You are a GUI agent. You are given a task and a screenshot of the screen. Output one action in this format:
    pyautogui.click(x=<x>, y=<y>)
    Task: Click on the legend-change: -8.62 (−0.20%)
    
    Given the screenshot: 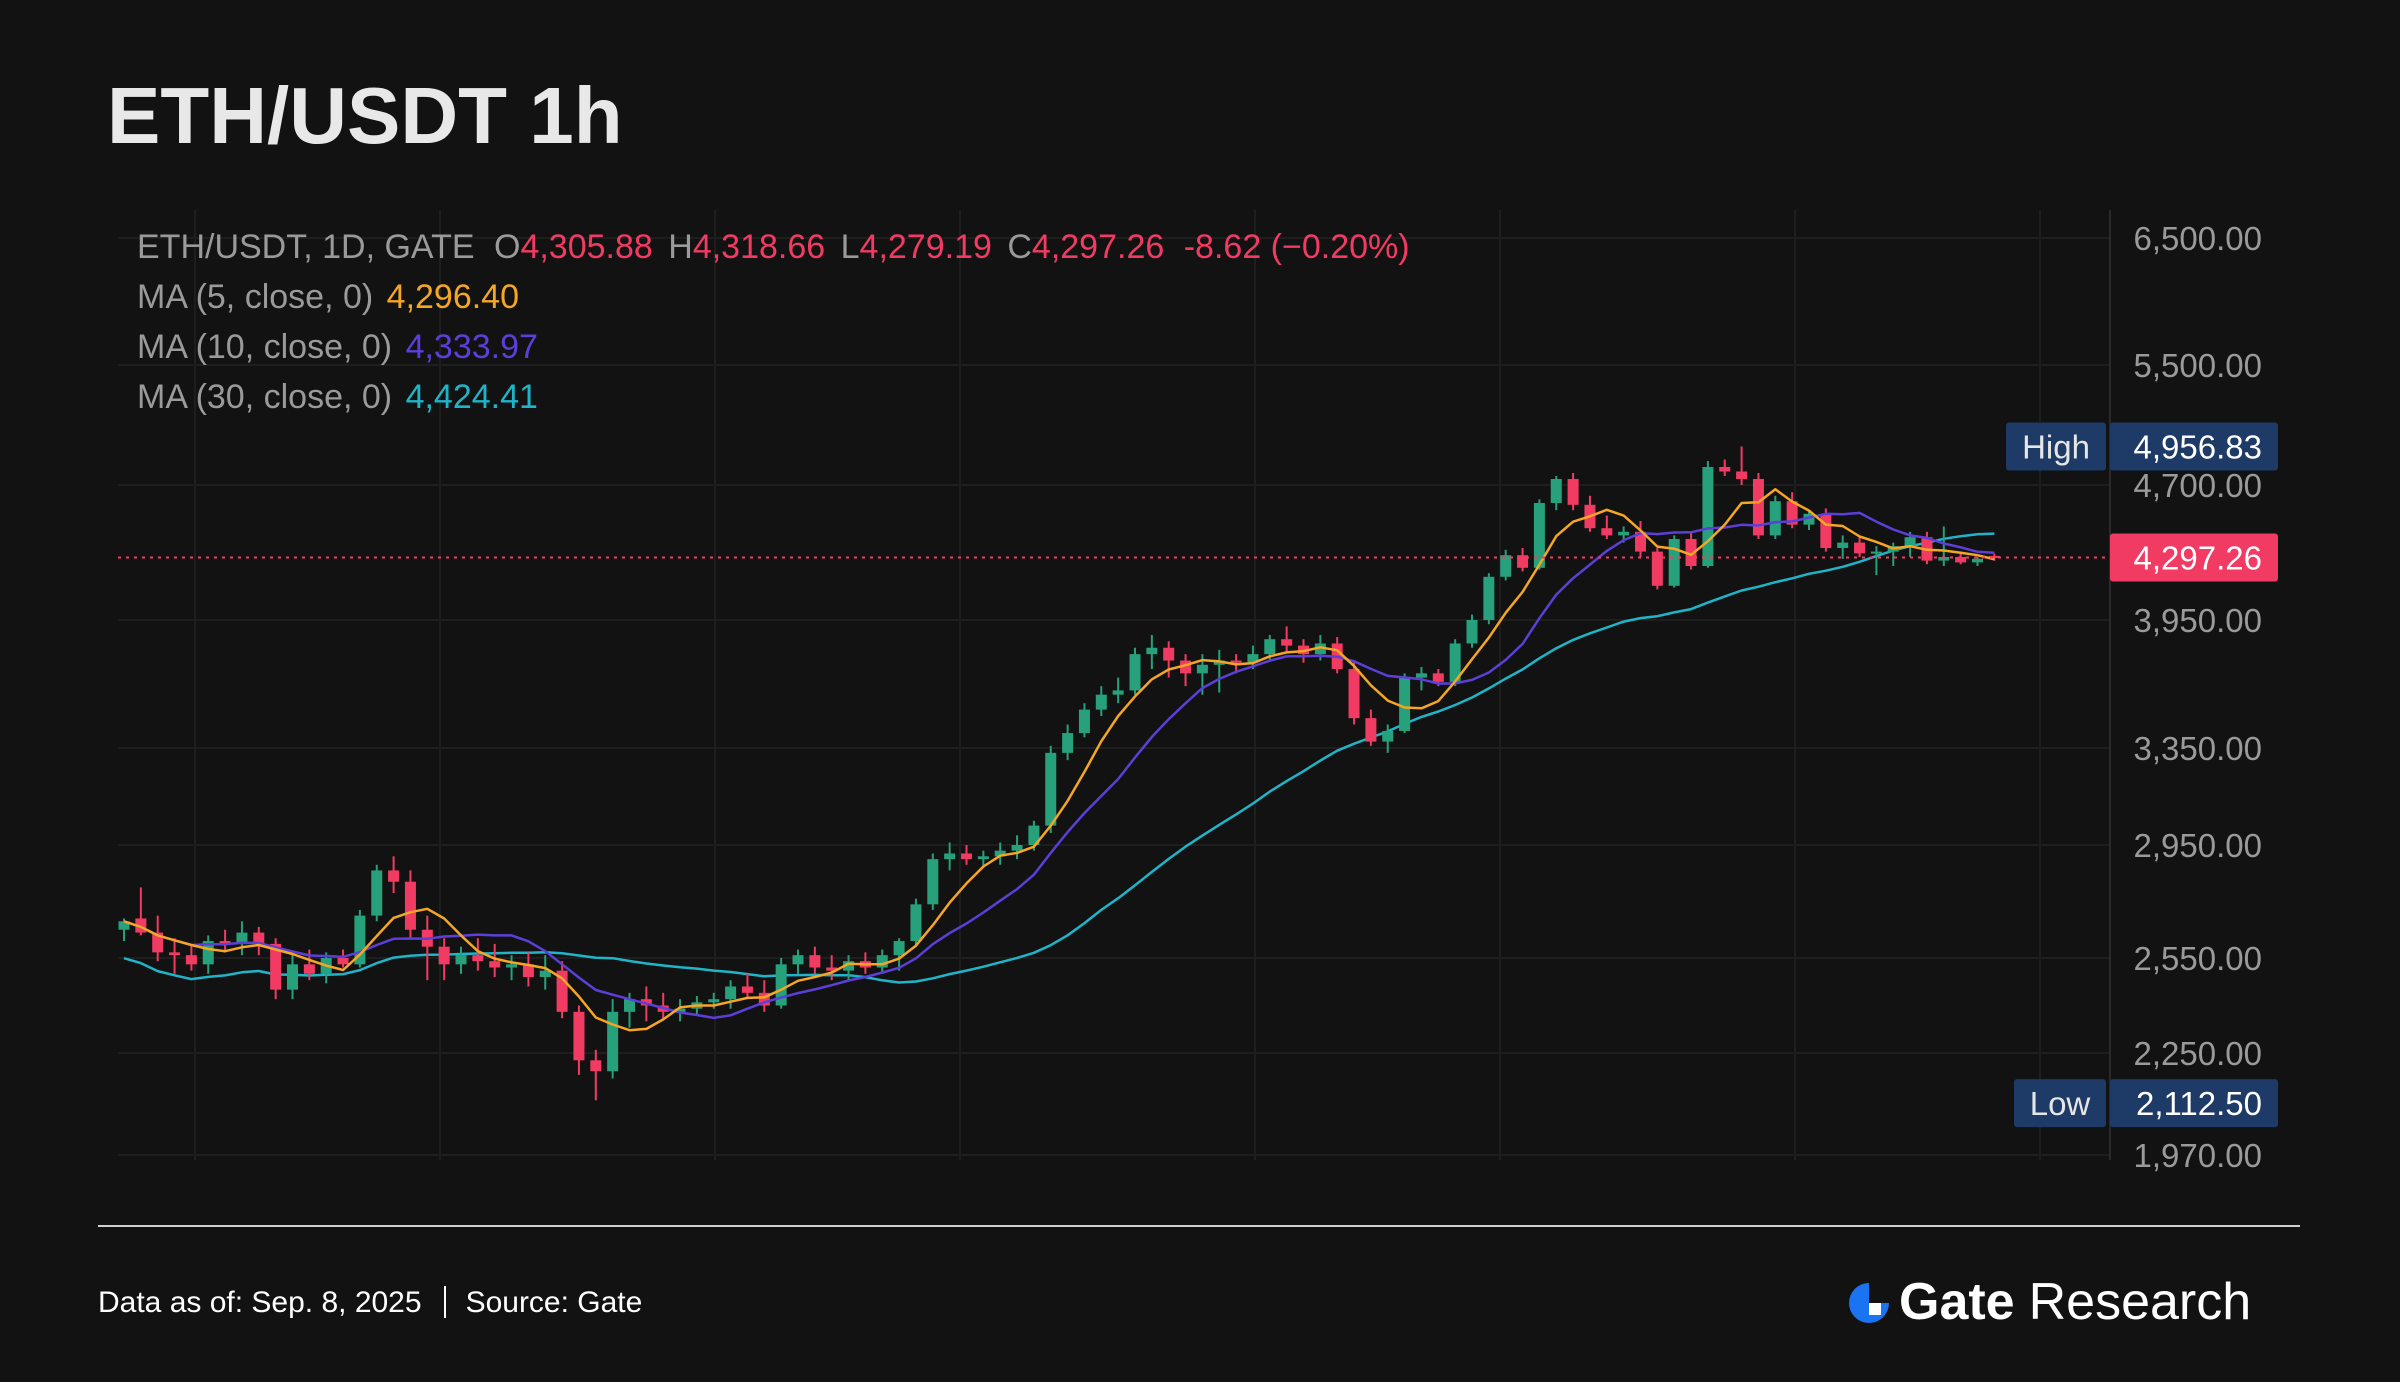 What is the action you would take?
    pyautogui.click(x=1296, y=247)
    